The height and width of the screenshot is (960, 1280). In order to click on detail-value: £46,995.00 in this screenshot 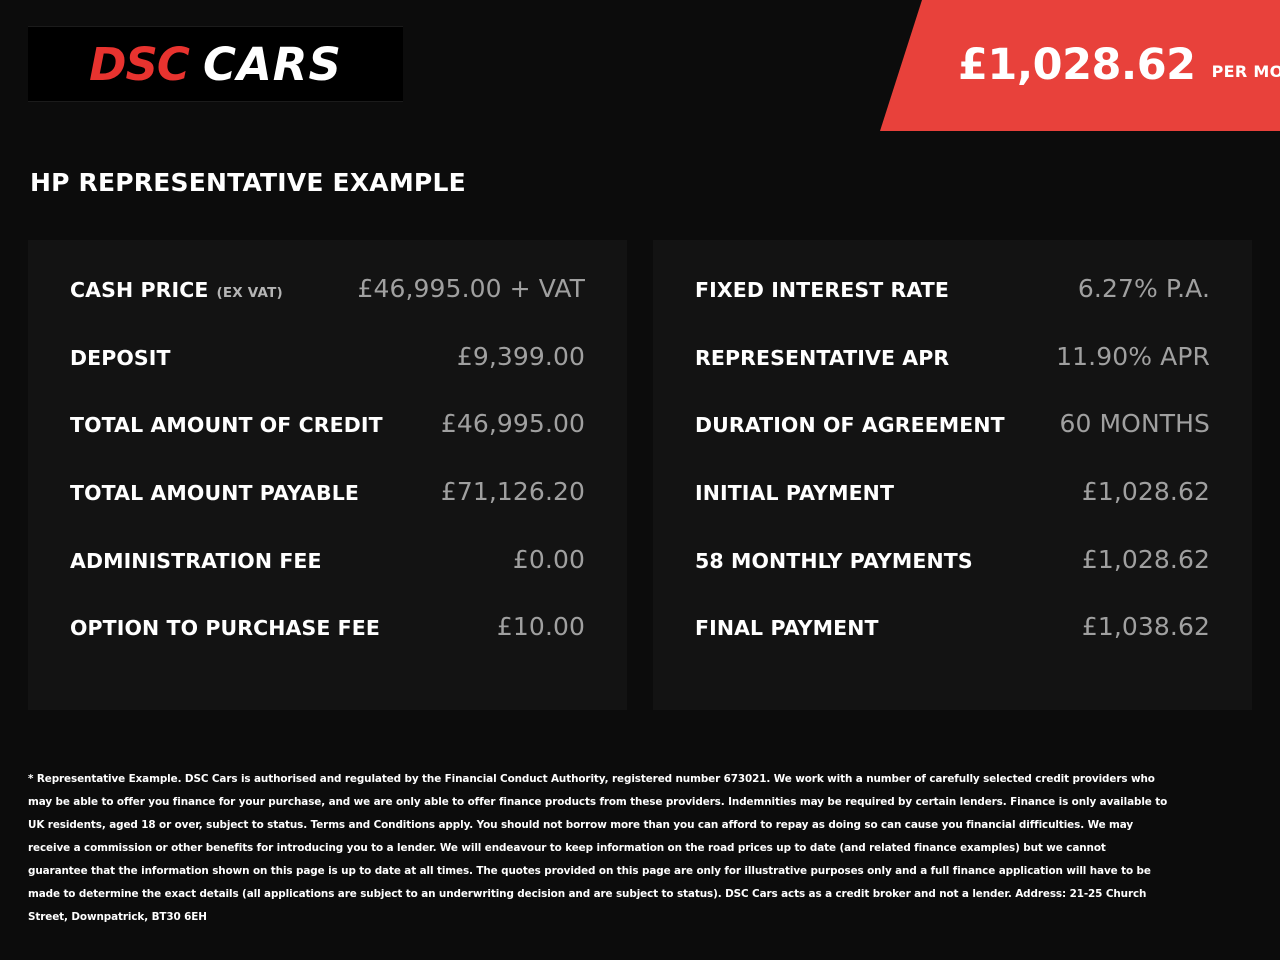, I will do `click(512, 424)`.